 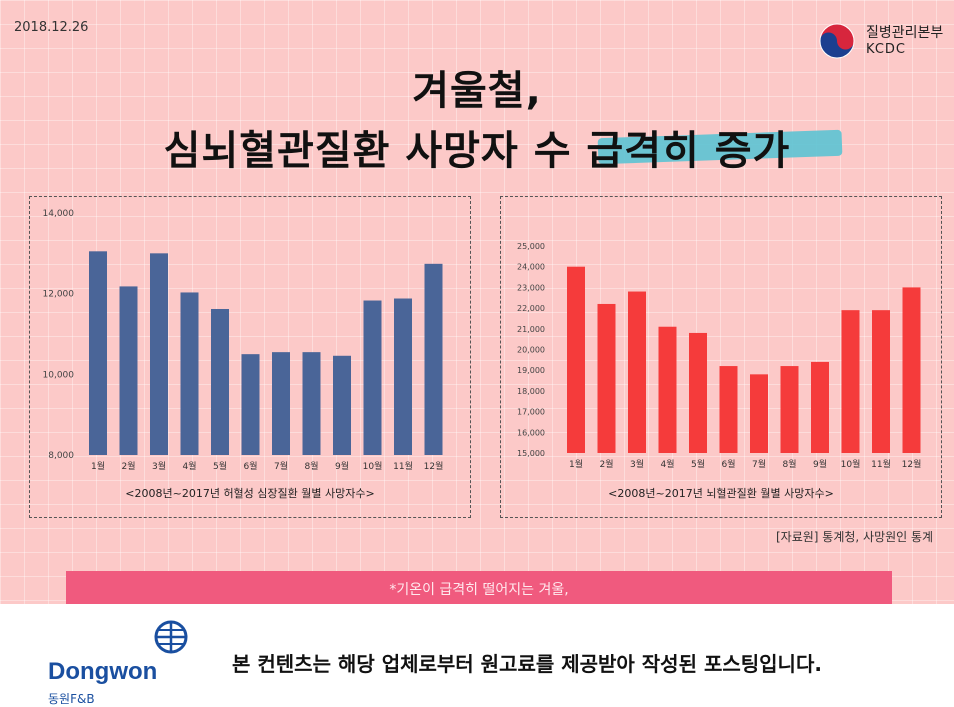 I want to click on brand-name-english: Dongwon, so click(x=103, y=671).